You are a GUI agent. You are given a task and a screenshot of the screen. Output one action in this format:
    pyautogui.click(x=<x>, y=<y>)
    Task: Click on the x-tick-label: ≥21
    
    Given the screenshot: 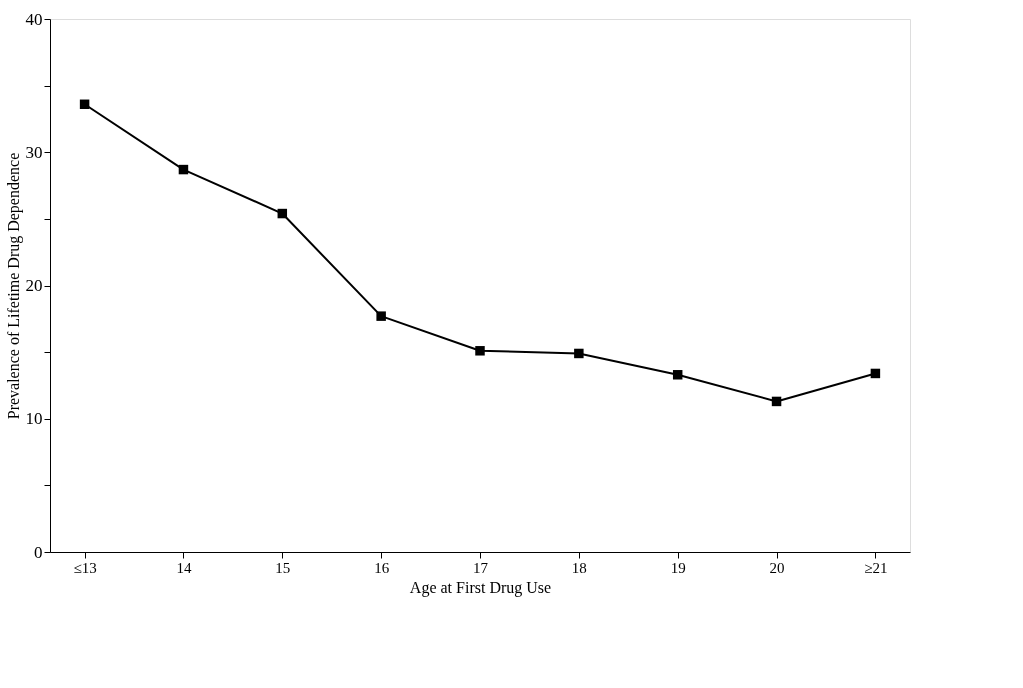 What is the action you would take?
    pyautogui.click(x=876, y=567)
    